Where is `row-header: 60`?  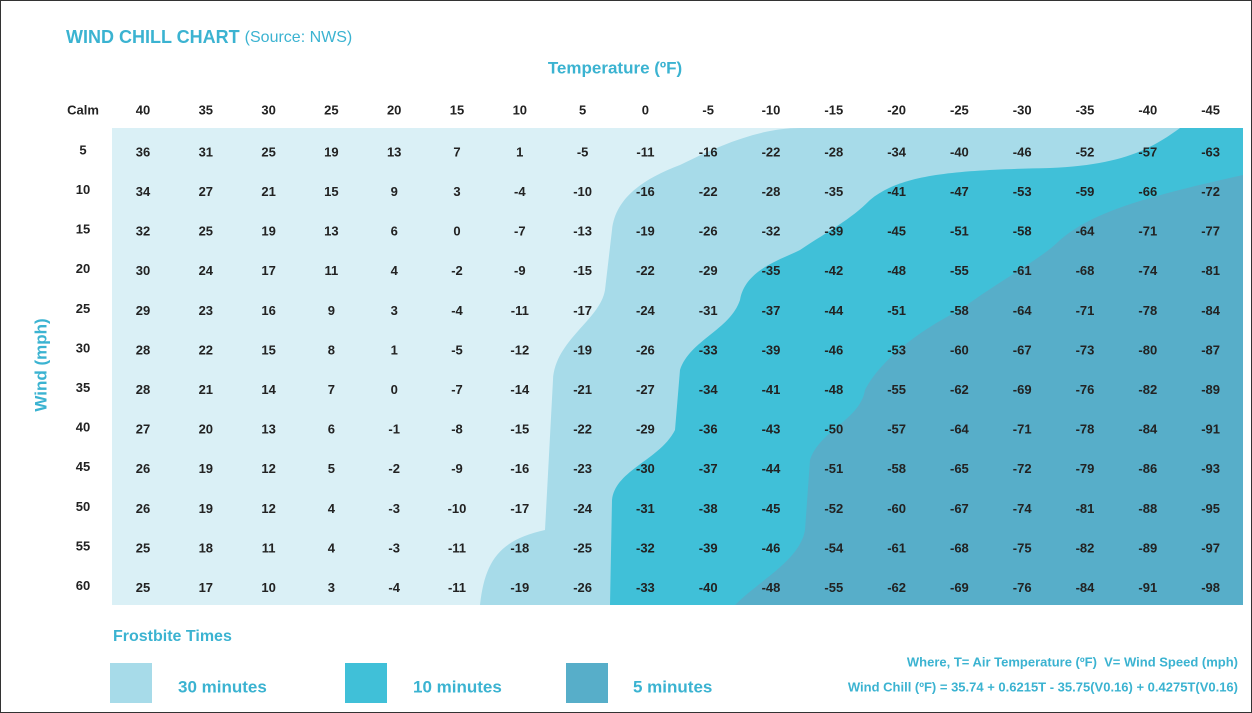 row-header: 60 is located at coordinates (83, 585).